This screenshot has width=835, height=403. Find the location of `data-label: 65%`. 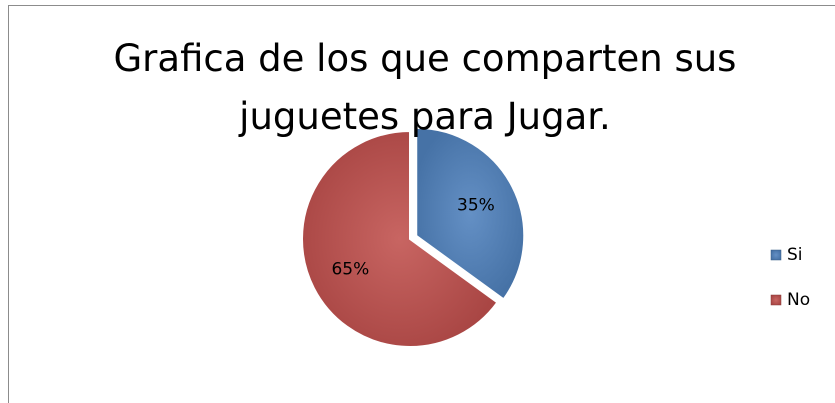

data-label: 65% is located at coordinates (350, 269).